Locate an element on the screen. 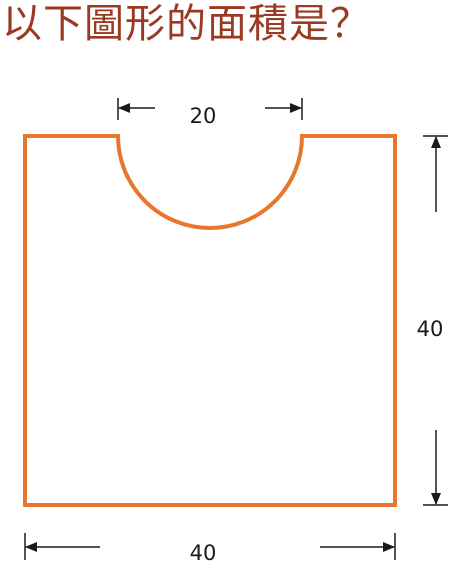 The image size is (450, 564). top-dimension: 20 is located at coordinates (210, 113).